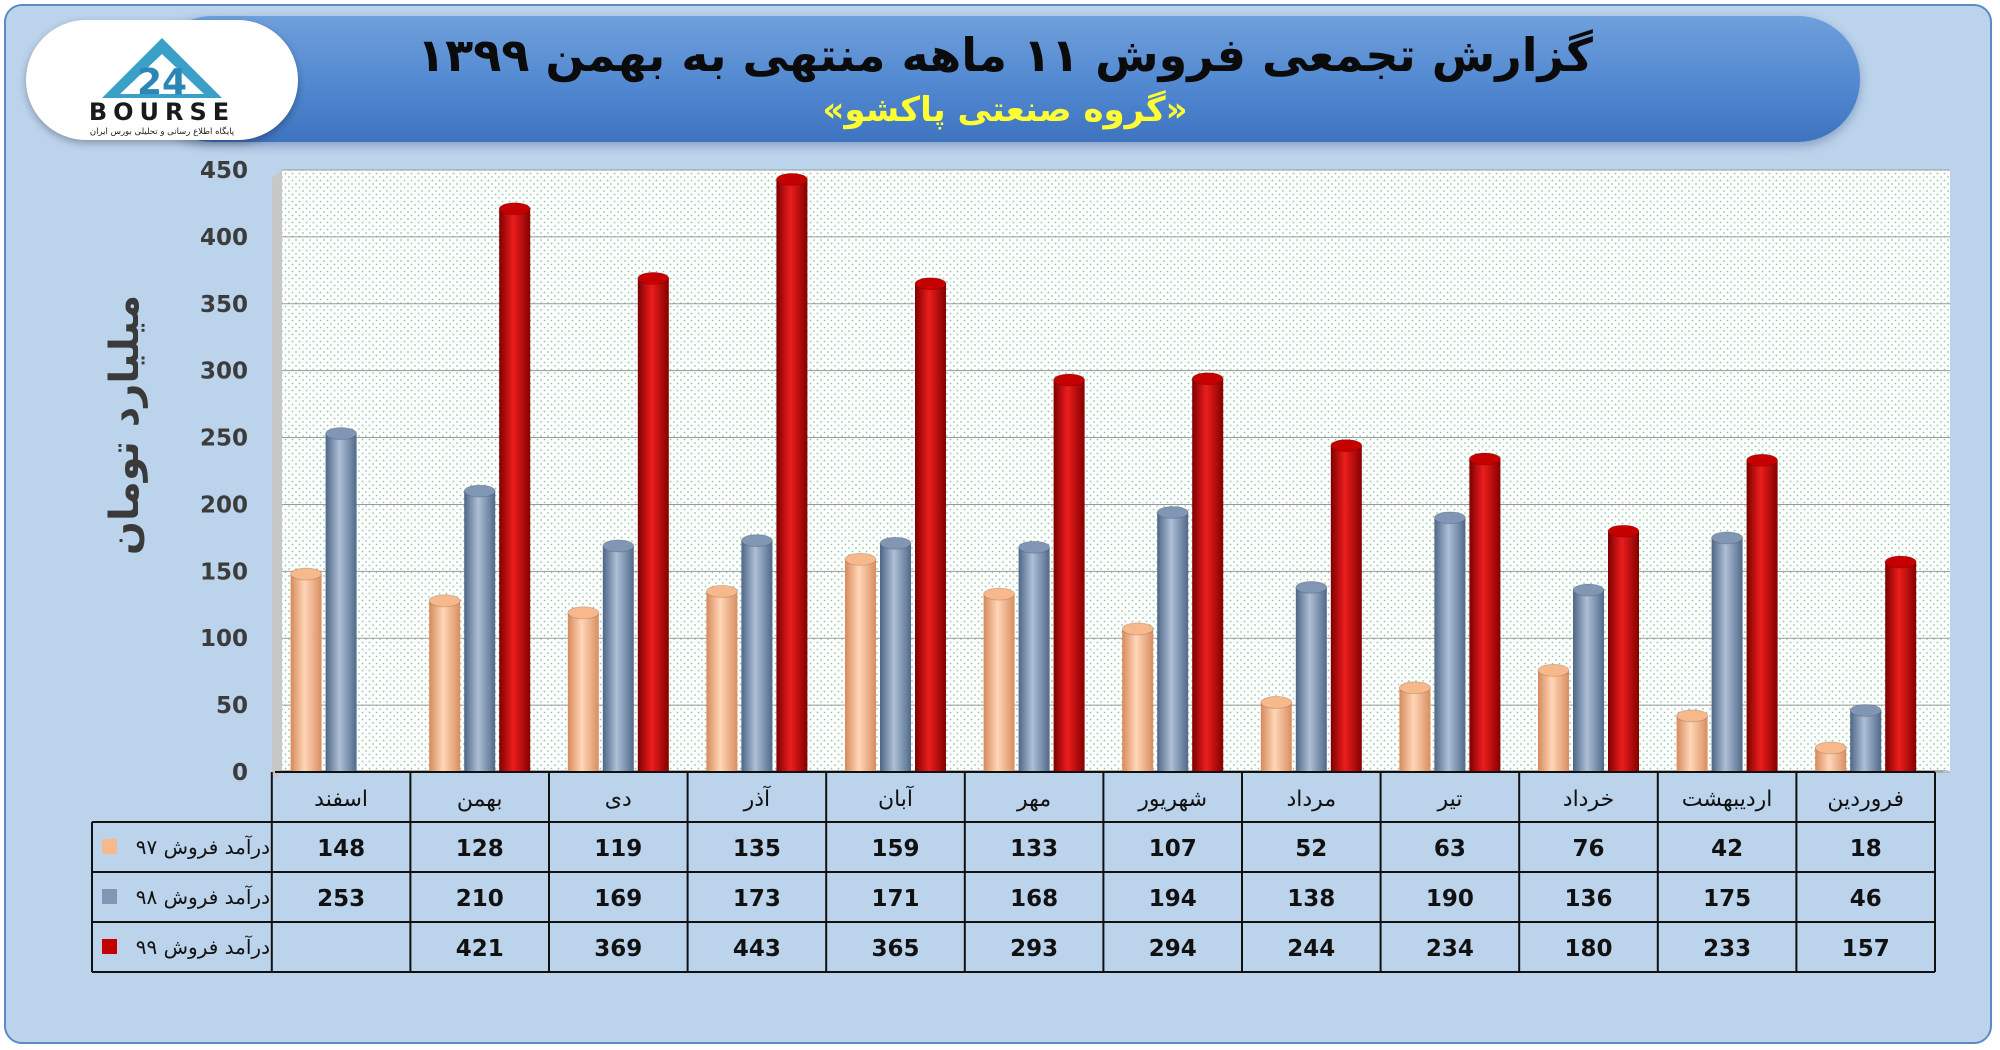 This screenshot has width=2000, height=1050. I want to click on data-label: 119, so click(618, 849).